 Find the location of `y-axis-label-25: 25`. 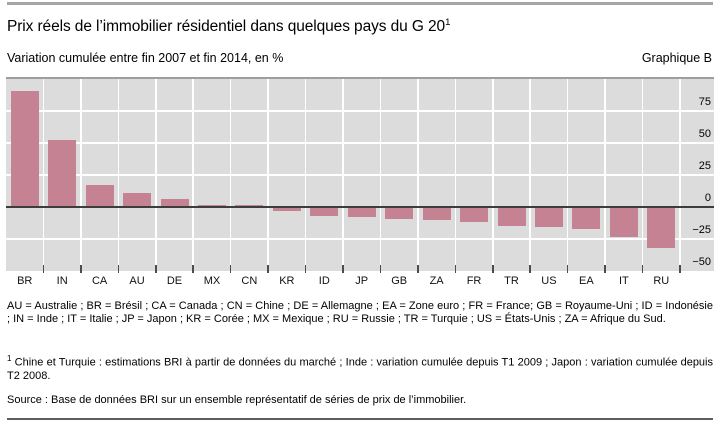

y-axis-label-25: 25 is located at coordinates (704, 166).